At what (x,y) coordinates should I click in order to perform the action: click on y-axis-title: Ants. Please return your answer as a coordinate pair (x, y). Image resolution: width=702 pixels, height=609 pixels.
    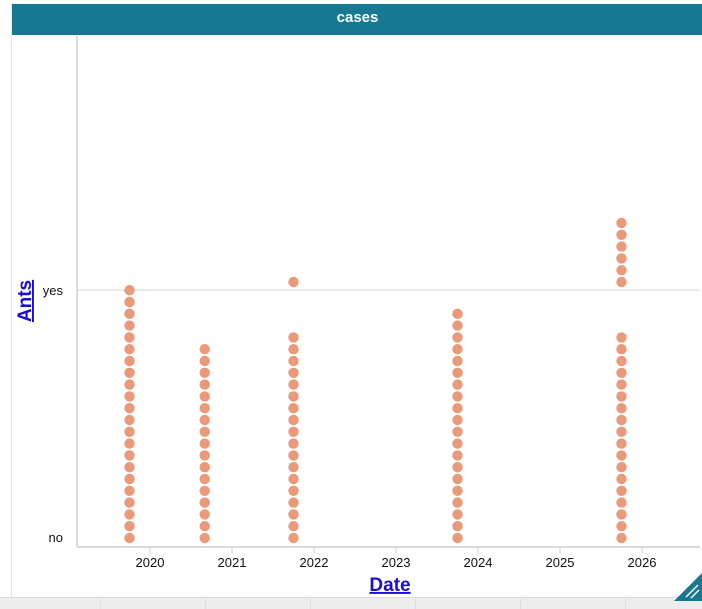
    Looking at the image, I should click on (25, 301).